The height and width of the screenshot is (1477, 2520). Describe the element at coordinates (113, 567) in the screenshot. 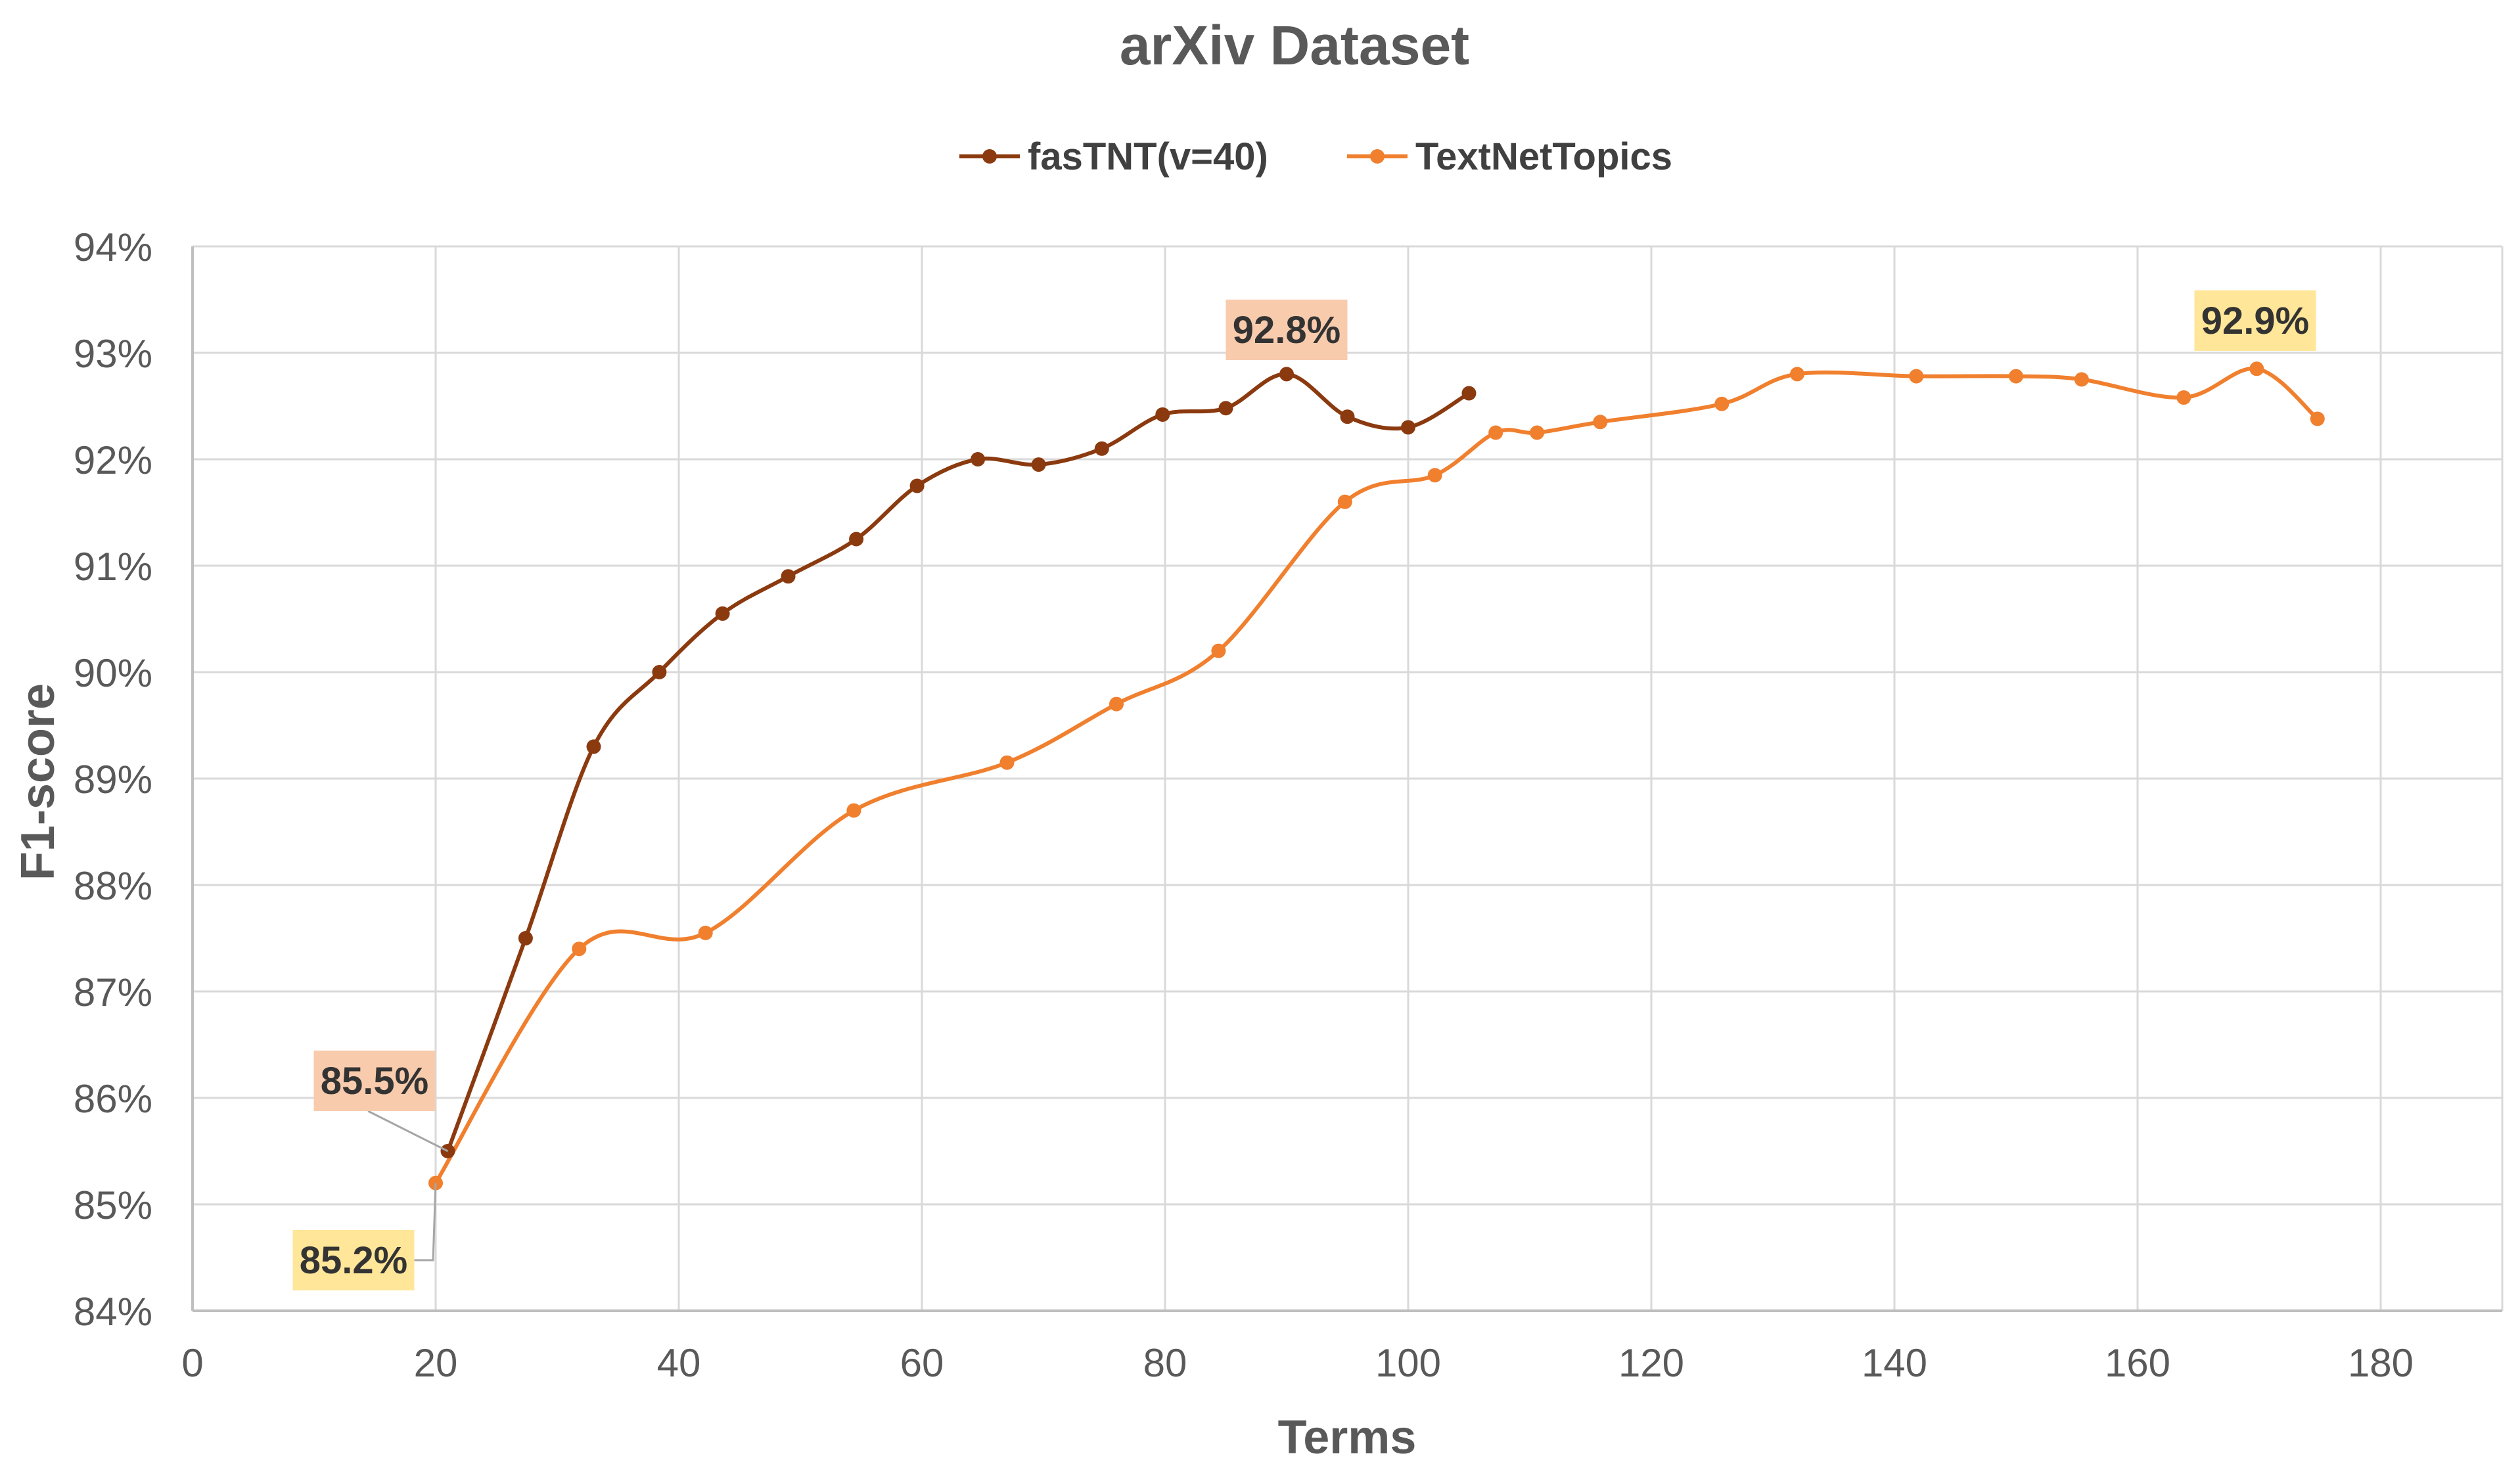

I see `y-tick-label: 91%` at that location.